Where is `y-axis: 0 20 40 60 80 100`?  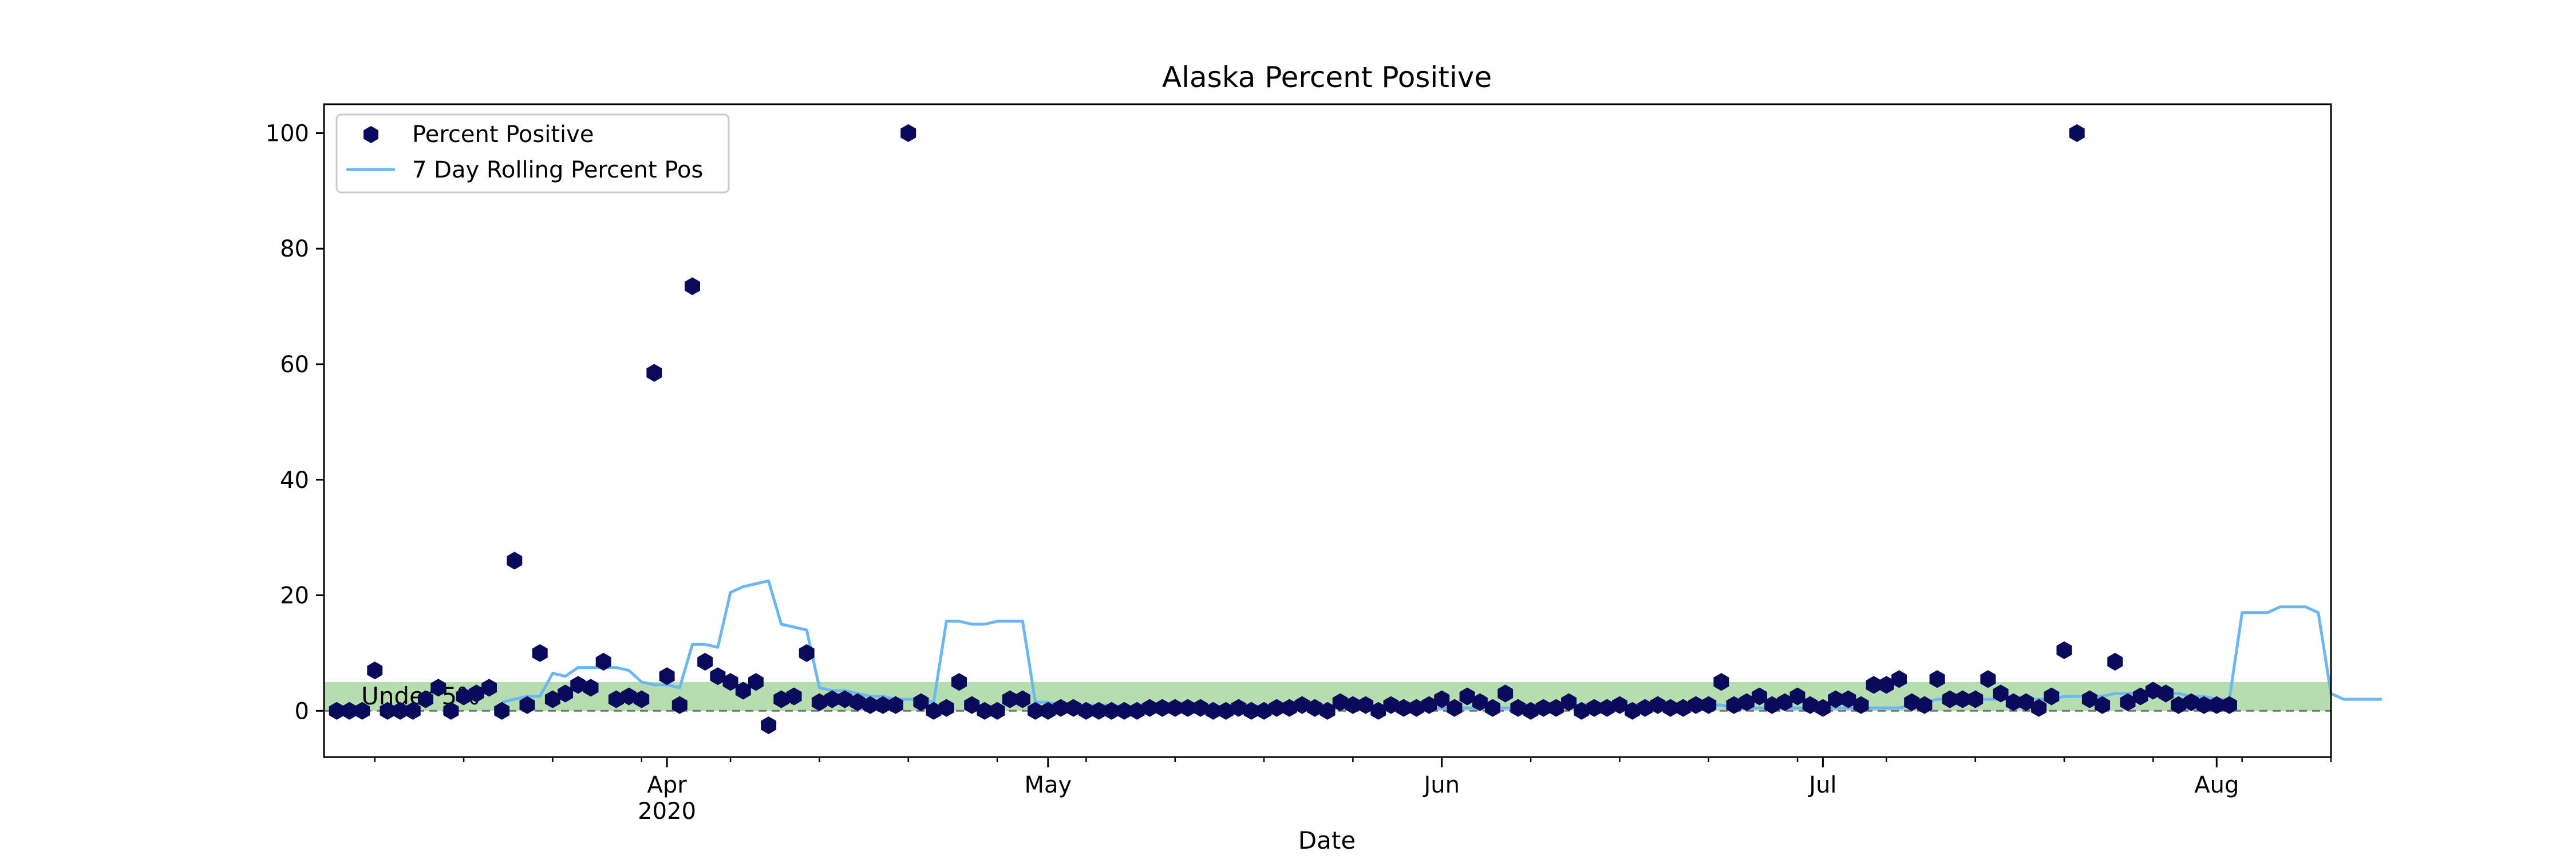
y-axis: 0 20 40 60 80 100 is located at coordinates (295, 422).